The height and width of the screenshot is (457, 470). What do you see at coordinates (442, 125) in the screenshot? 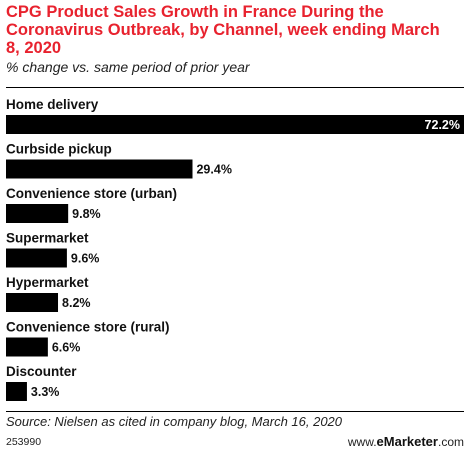
I see `value-label-home-delivery: 72.2%` at bounding box center [442, 125].